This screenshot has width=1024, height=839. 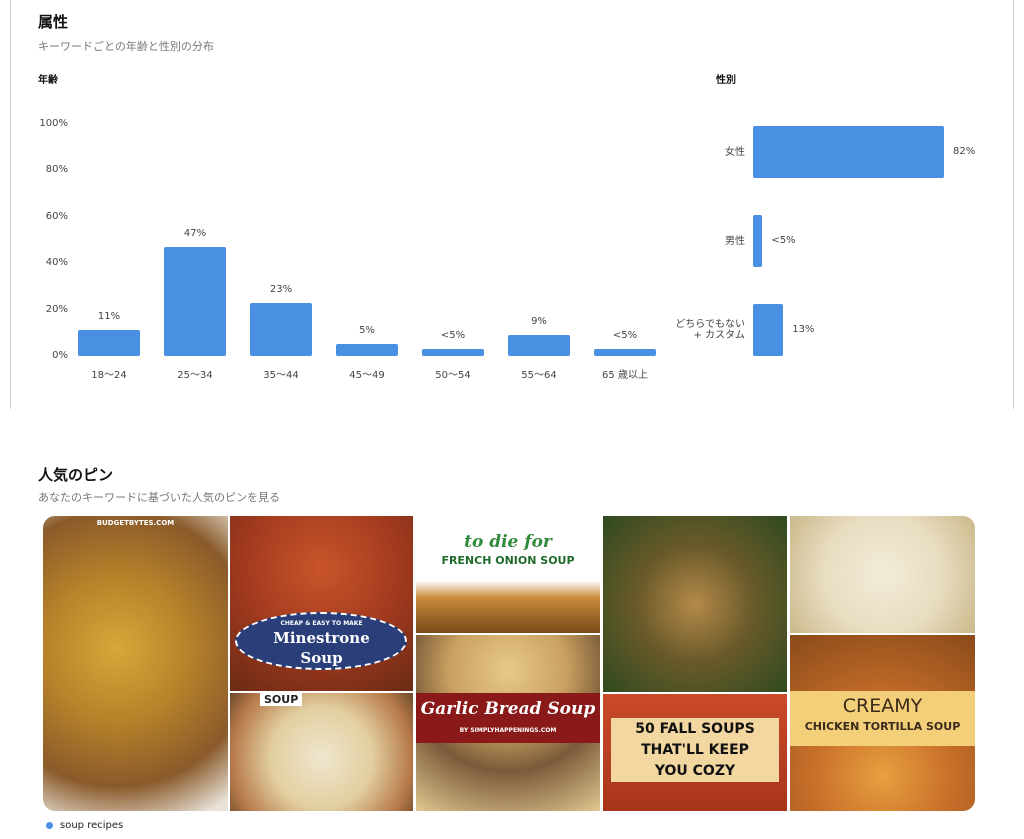 What do you see at coordinates (367, 375) in the screenshot?
I see `age-category-label: 45〜49` at bounding box center [367, 375].